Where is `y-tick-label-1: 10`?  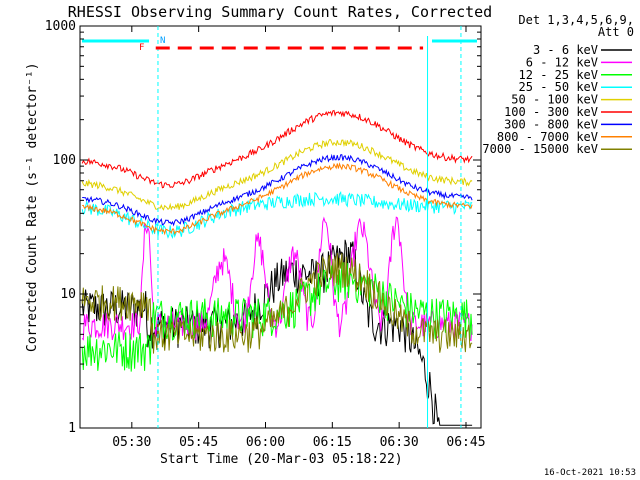
y-tick-label-1: 10 is located at coordinates (68, 294).